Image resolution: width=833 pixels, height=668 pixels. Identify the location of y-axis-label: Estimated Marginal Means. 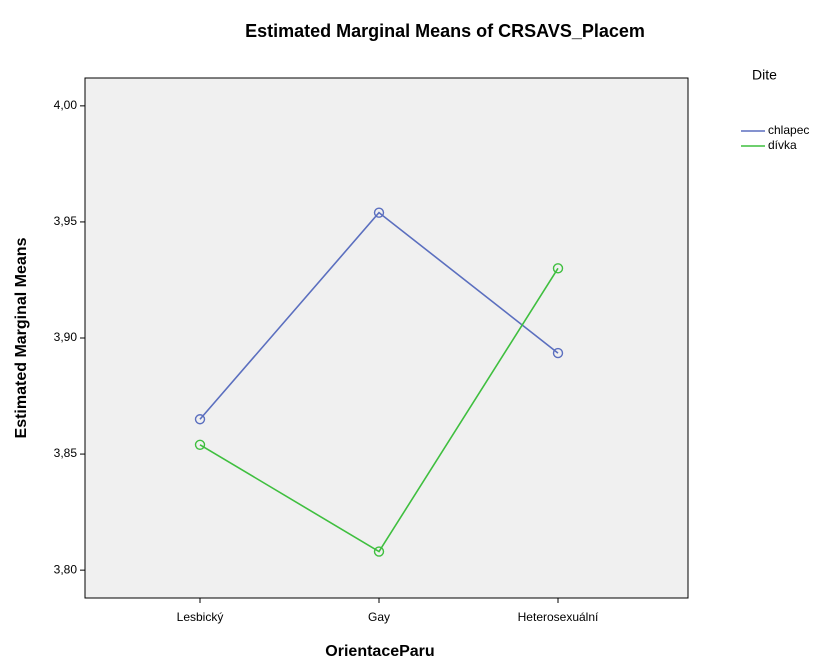
(21, 337).